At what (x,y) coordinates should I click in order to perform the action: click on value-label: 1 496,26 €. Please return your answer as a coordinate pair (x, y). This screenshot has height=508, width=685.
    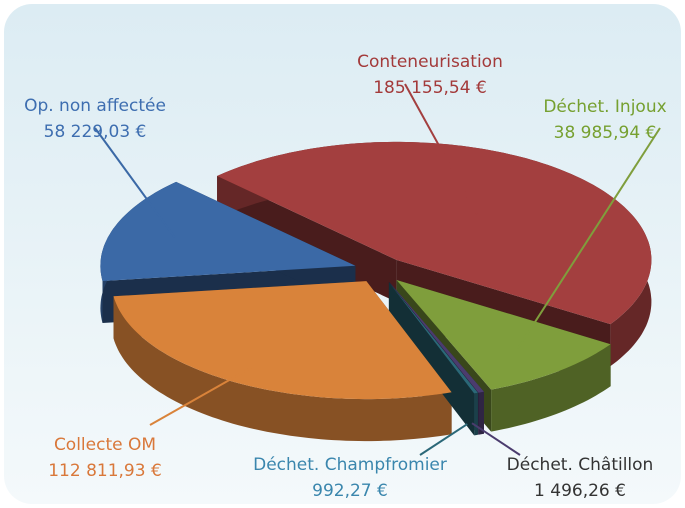
    Looking at the image, I should click on (580, 491).